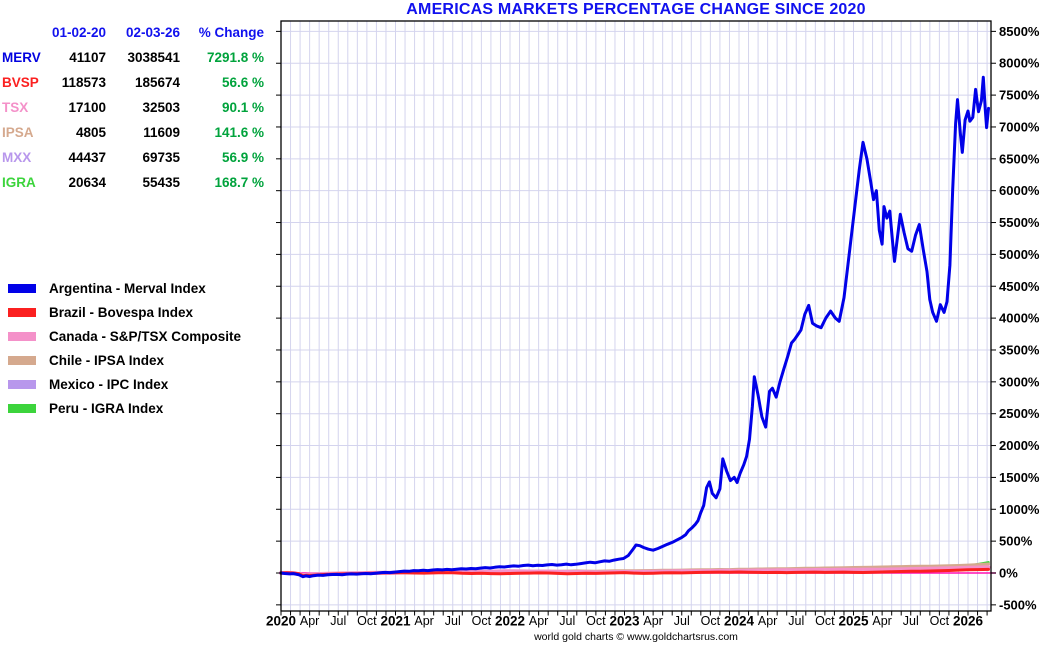 This screenshot has height=650, width=1050. Describe the element at coordinates (1019, 222) in the screenshot. I see `y-axis-label: 5500%` at that location.